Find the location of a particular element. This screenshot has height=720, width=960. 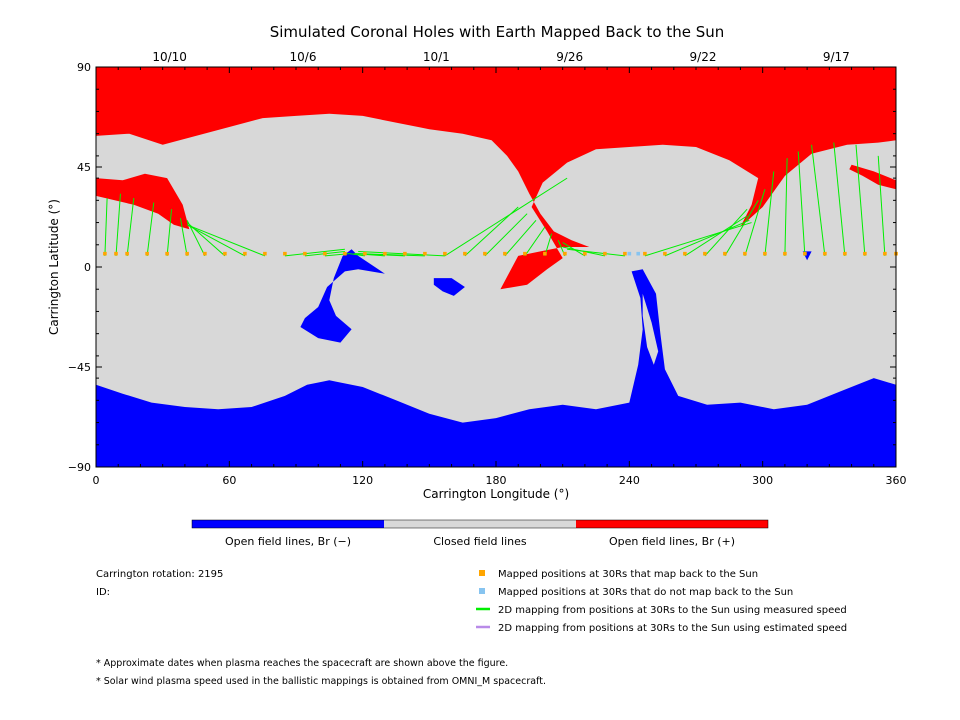

date-label: 9/26 is located at coordinates (569, 57).